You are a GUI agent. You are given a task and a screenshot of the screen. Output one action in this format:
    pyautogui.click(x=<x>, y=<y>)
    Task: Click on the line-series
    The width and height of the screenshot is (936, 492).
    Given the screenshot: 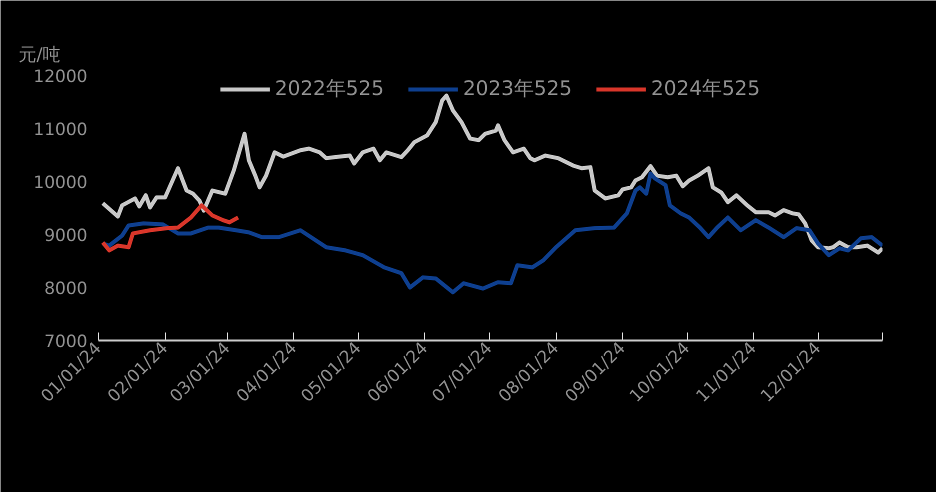 What is the action you would take?
    pyautogui.click(x=170, y=227)
    